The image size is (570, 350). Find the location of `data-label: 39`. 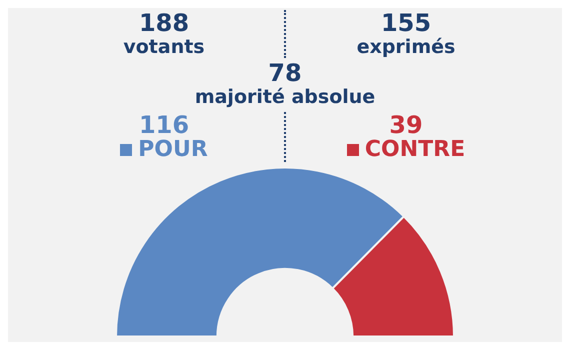

data-label: 39 is located at coordinates (406, 125).